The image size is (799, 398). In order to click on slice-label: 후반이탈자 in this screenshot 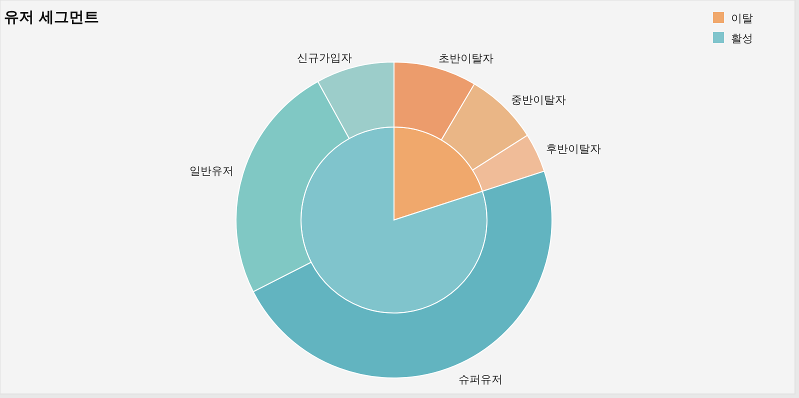, I will do `click(574, 149)`.